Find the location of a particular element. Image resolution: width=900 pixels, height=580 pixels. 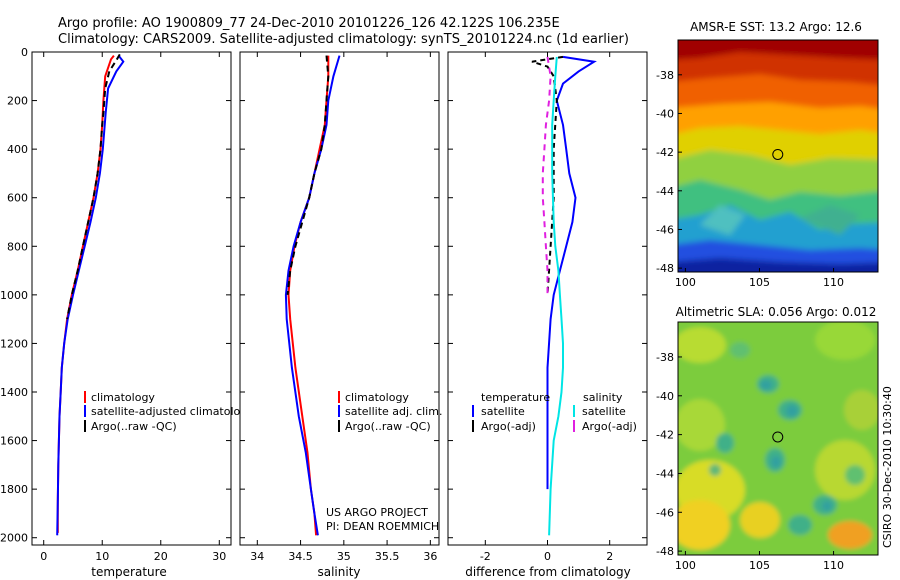

sla-map-panel: Altimetric SLA: 0.056 Argo: 0.012 is located at coordinates (767, 438).